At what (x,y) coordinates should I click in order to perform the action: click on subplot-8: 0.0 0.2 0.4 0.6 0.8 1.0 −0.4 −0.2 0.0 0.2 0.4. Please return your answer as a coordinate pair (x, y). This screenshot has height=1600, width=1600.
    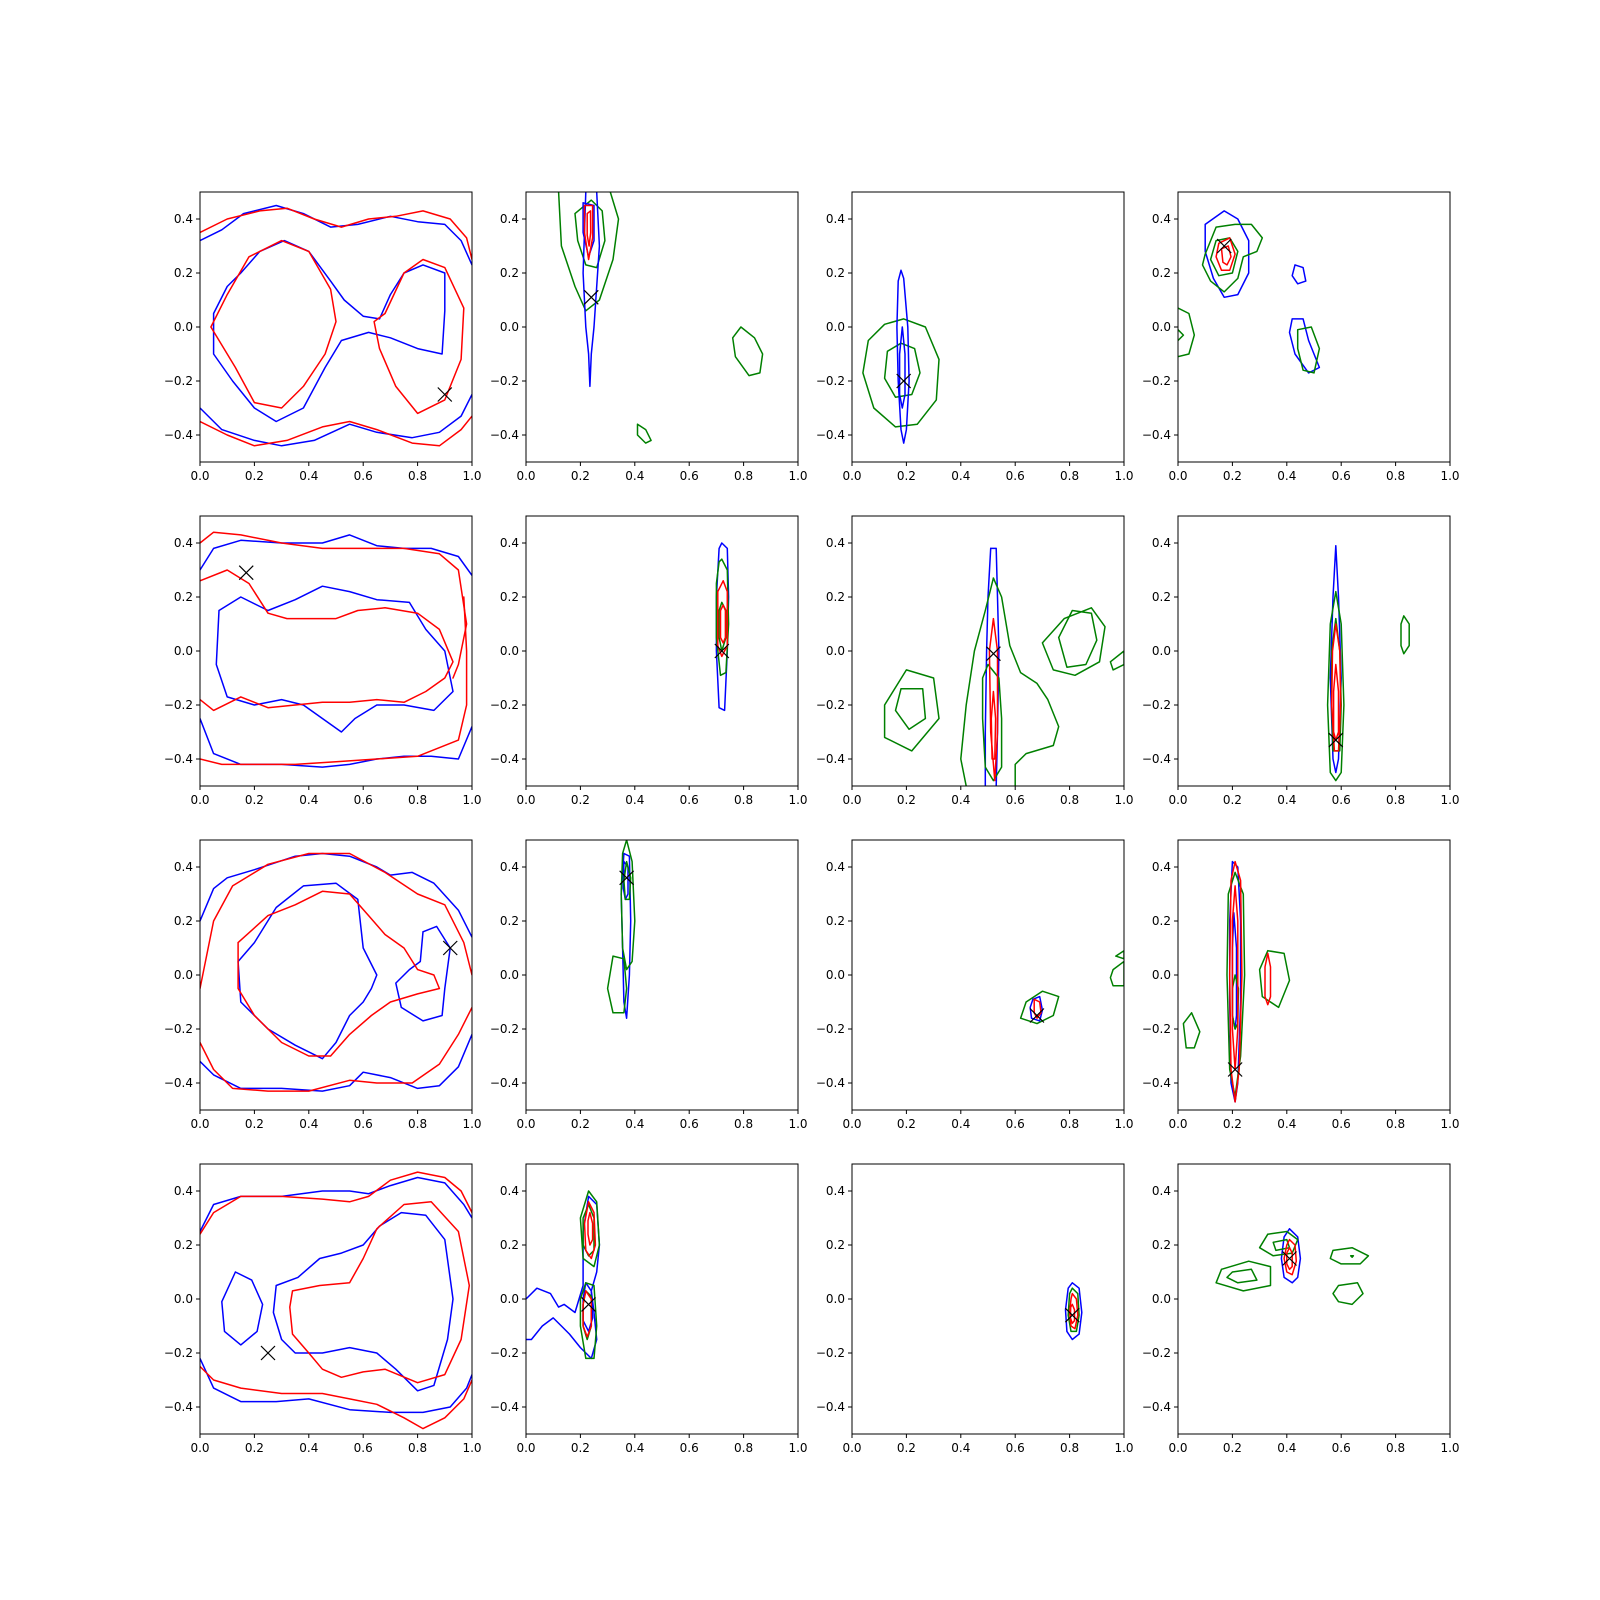
    Looking at the image, I should click on (1301, 661).